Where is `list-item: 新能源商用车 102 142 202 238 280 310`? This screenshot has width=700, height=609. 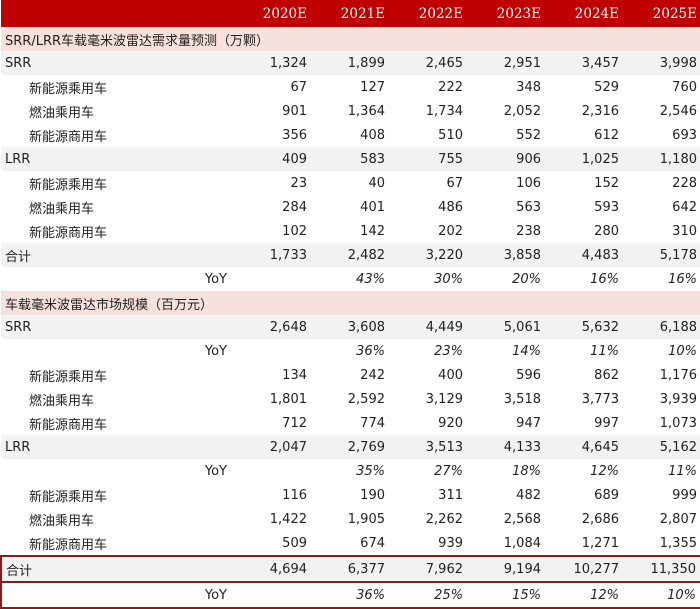
list-item: 新能源商用车 102 142 202 238 280 310 is located at coordinates (350, 231).